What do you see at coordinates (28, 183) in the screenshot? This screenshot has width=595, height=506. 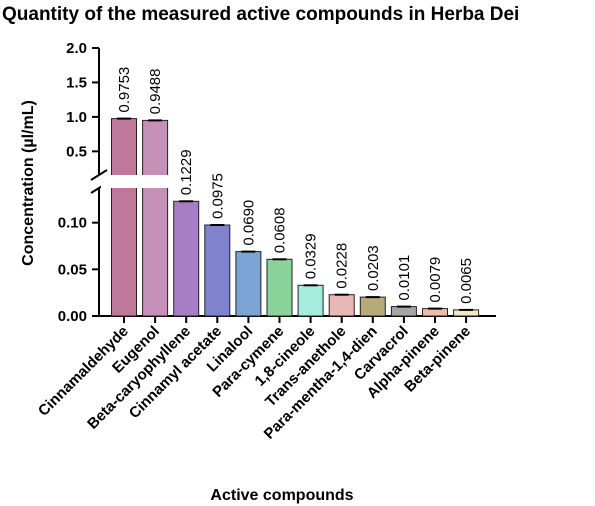 I see `y-axis-title: Concentration (µl/mL)` at bounding box center [28, 183].